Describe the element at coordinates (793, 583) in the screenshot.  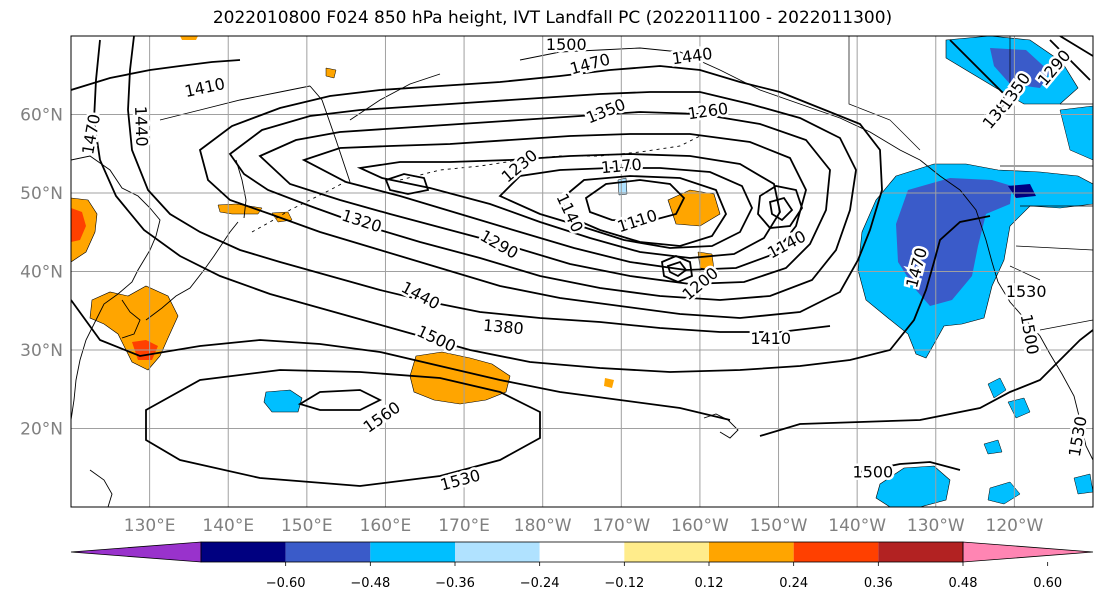
I see `colorbar-tick-label-6: 0.24` at that location.